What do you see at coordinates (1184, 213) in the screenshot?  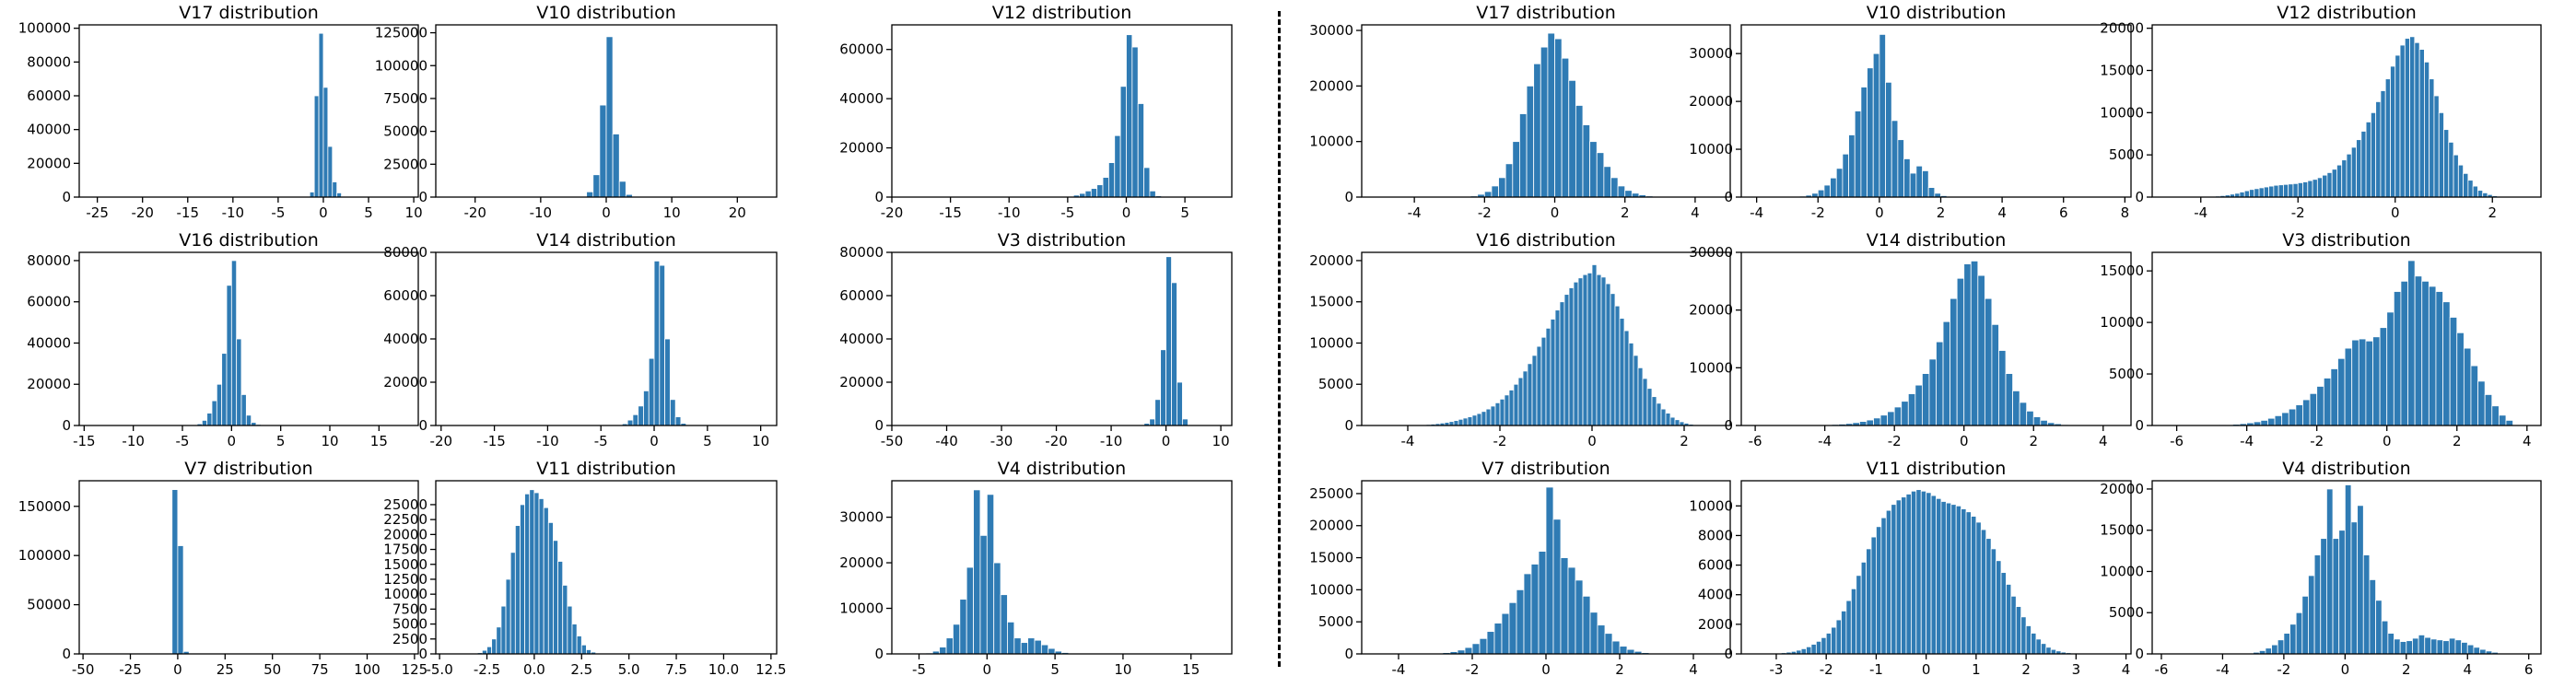 I see `x-tick-label: 5` at bounding box center [1184, 213].